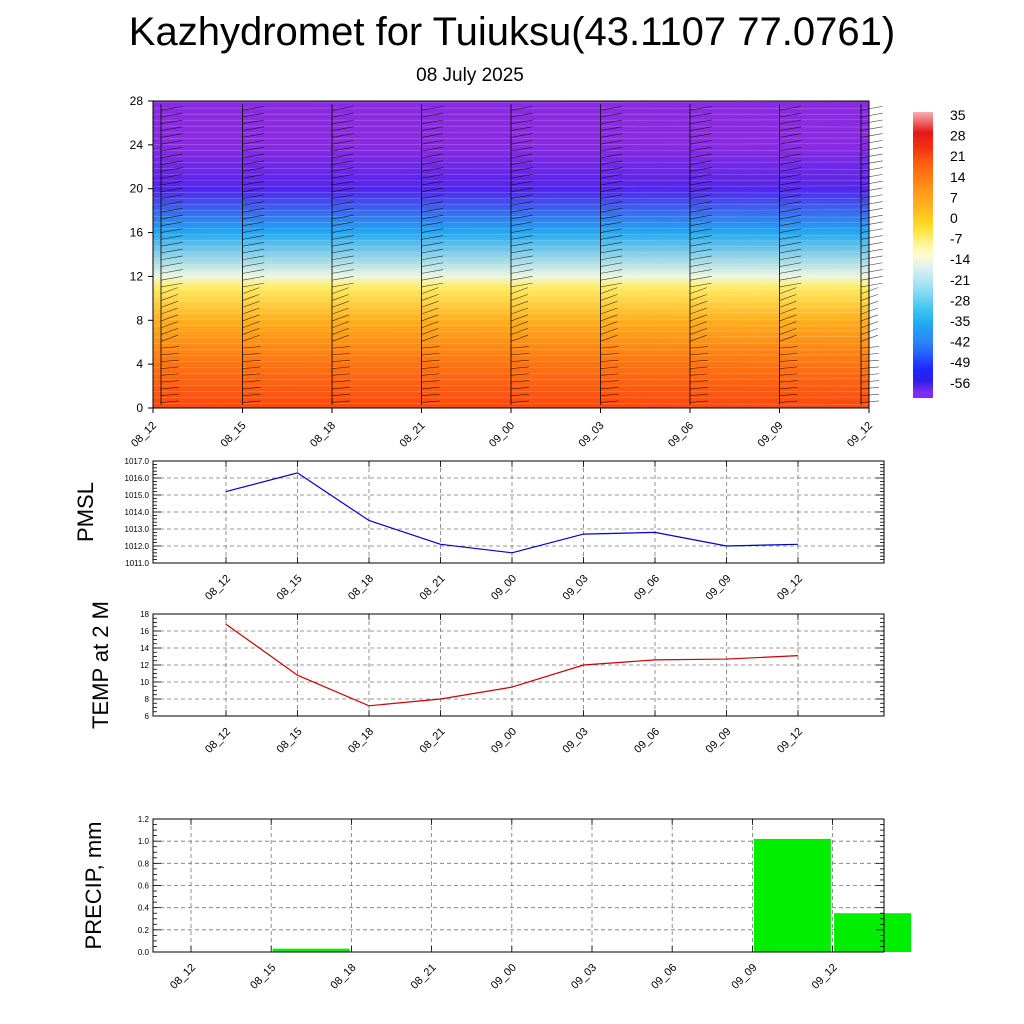  Describe the element at coordinates (941, 252) in the screenshot. I see `colorbar: 35 28 21 14 7 0 -7 -14 -21 -28 -35 -42 -49 -56` at that location.